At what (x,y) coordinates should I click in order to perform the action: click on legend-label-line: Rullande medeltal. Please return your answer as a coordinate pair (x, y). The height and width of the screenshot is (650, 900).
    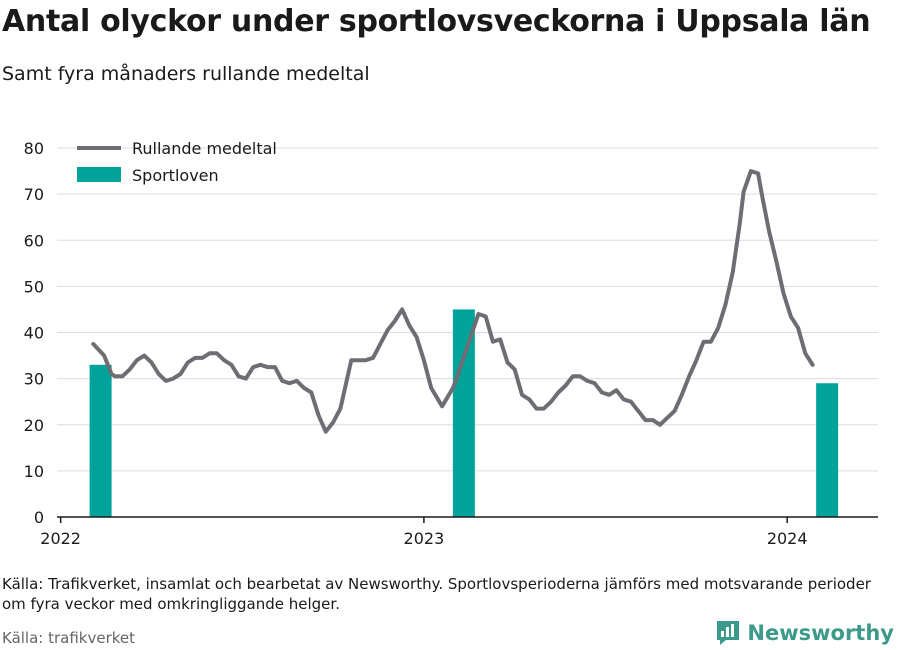
    Looking at the image, I should click on (204, 148).